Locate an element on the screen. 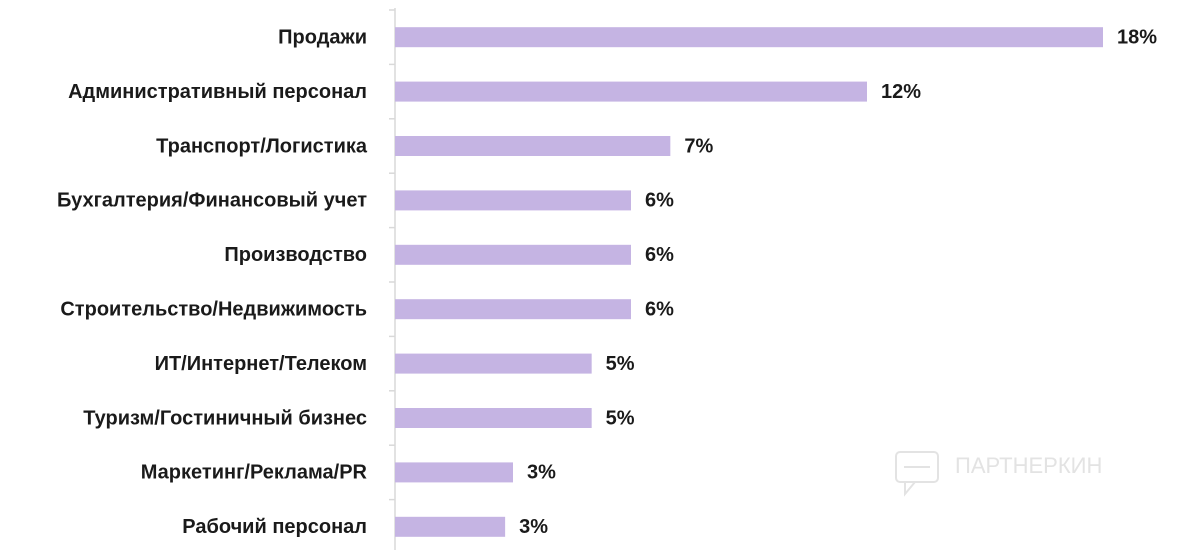 Image resolution: width=1179 pixels, height=550 pixels. value-label: 12% is located at coordinates (901, 92).